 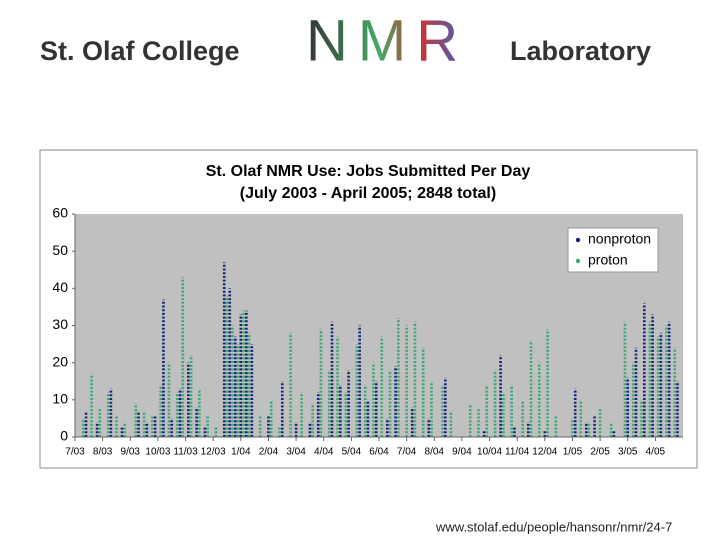 I want to click on y-tick-label: 60, so click(x=60, y=213).